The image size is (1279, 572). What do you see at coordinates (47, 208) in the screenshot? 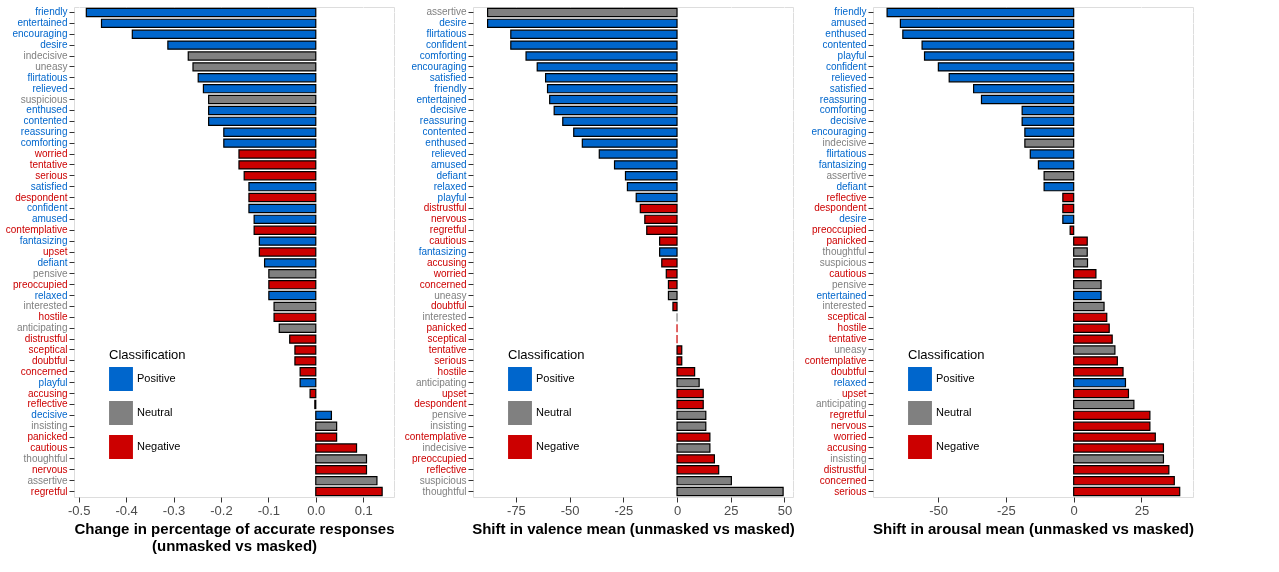
I see `y-tick-label: confident` at bounding box center [47, 208].